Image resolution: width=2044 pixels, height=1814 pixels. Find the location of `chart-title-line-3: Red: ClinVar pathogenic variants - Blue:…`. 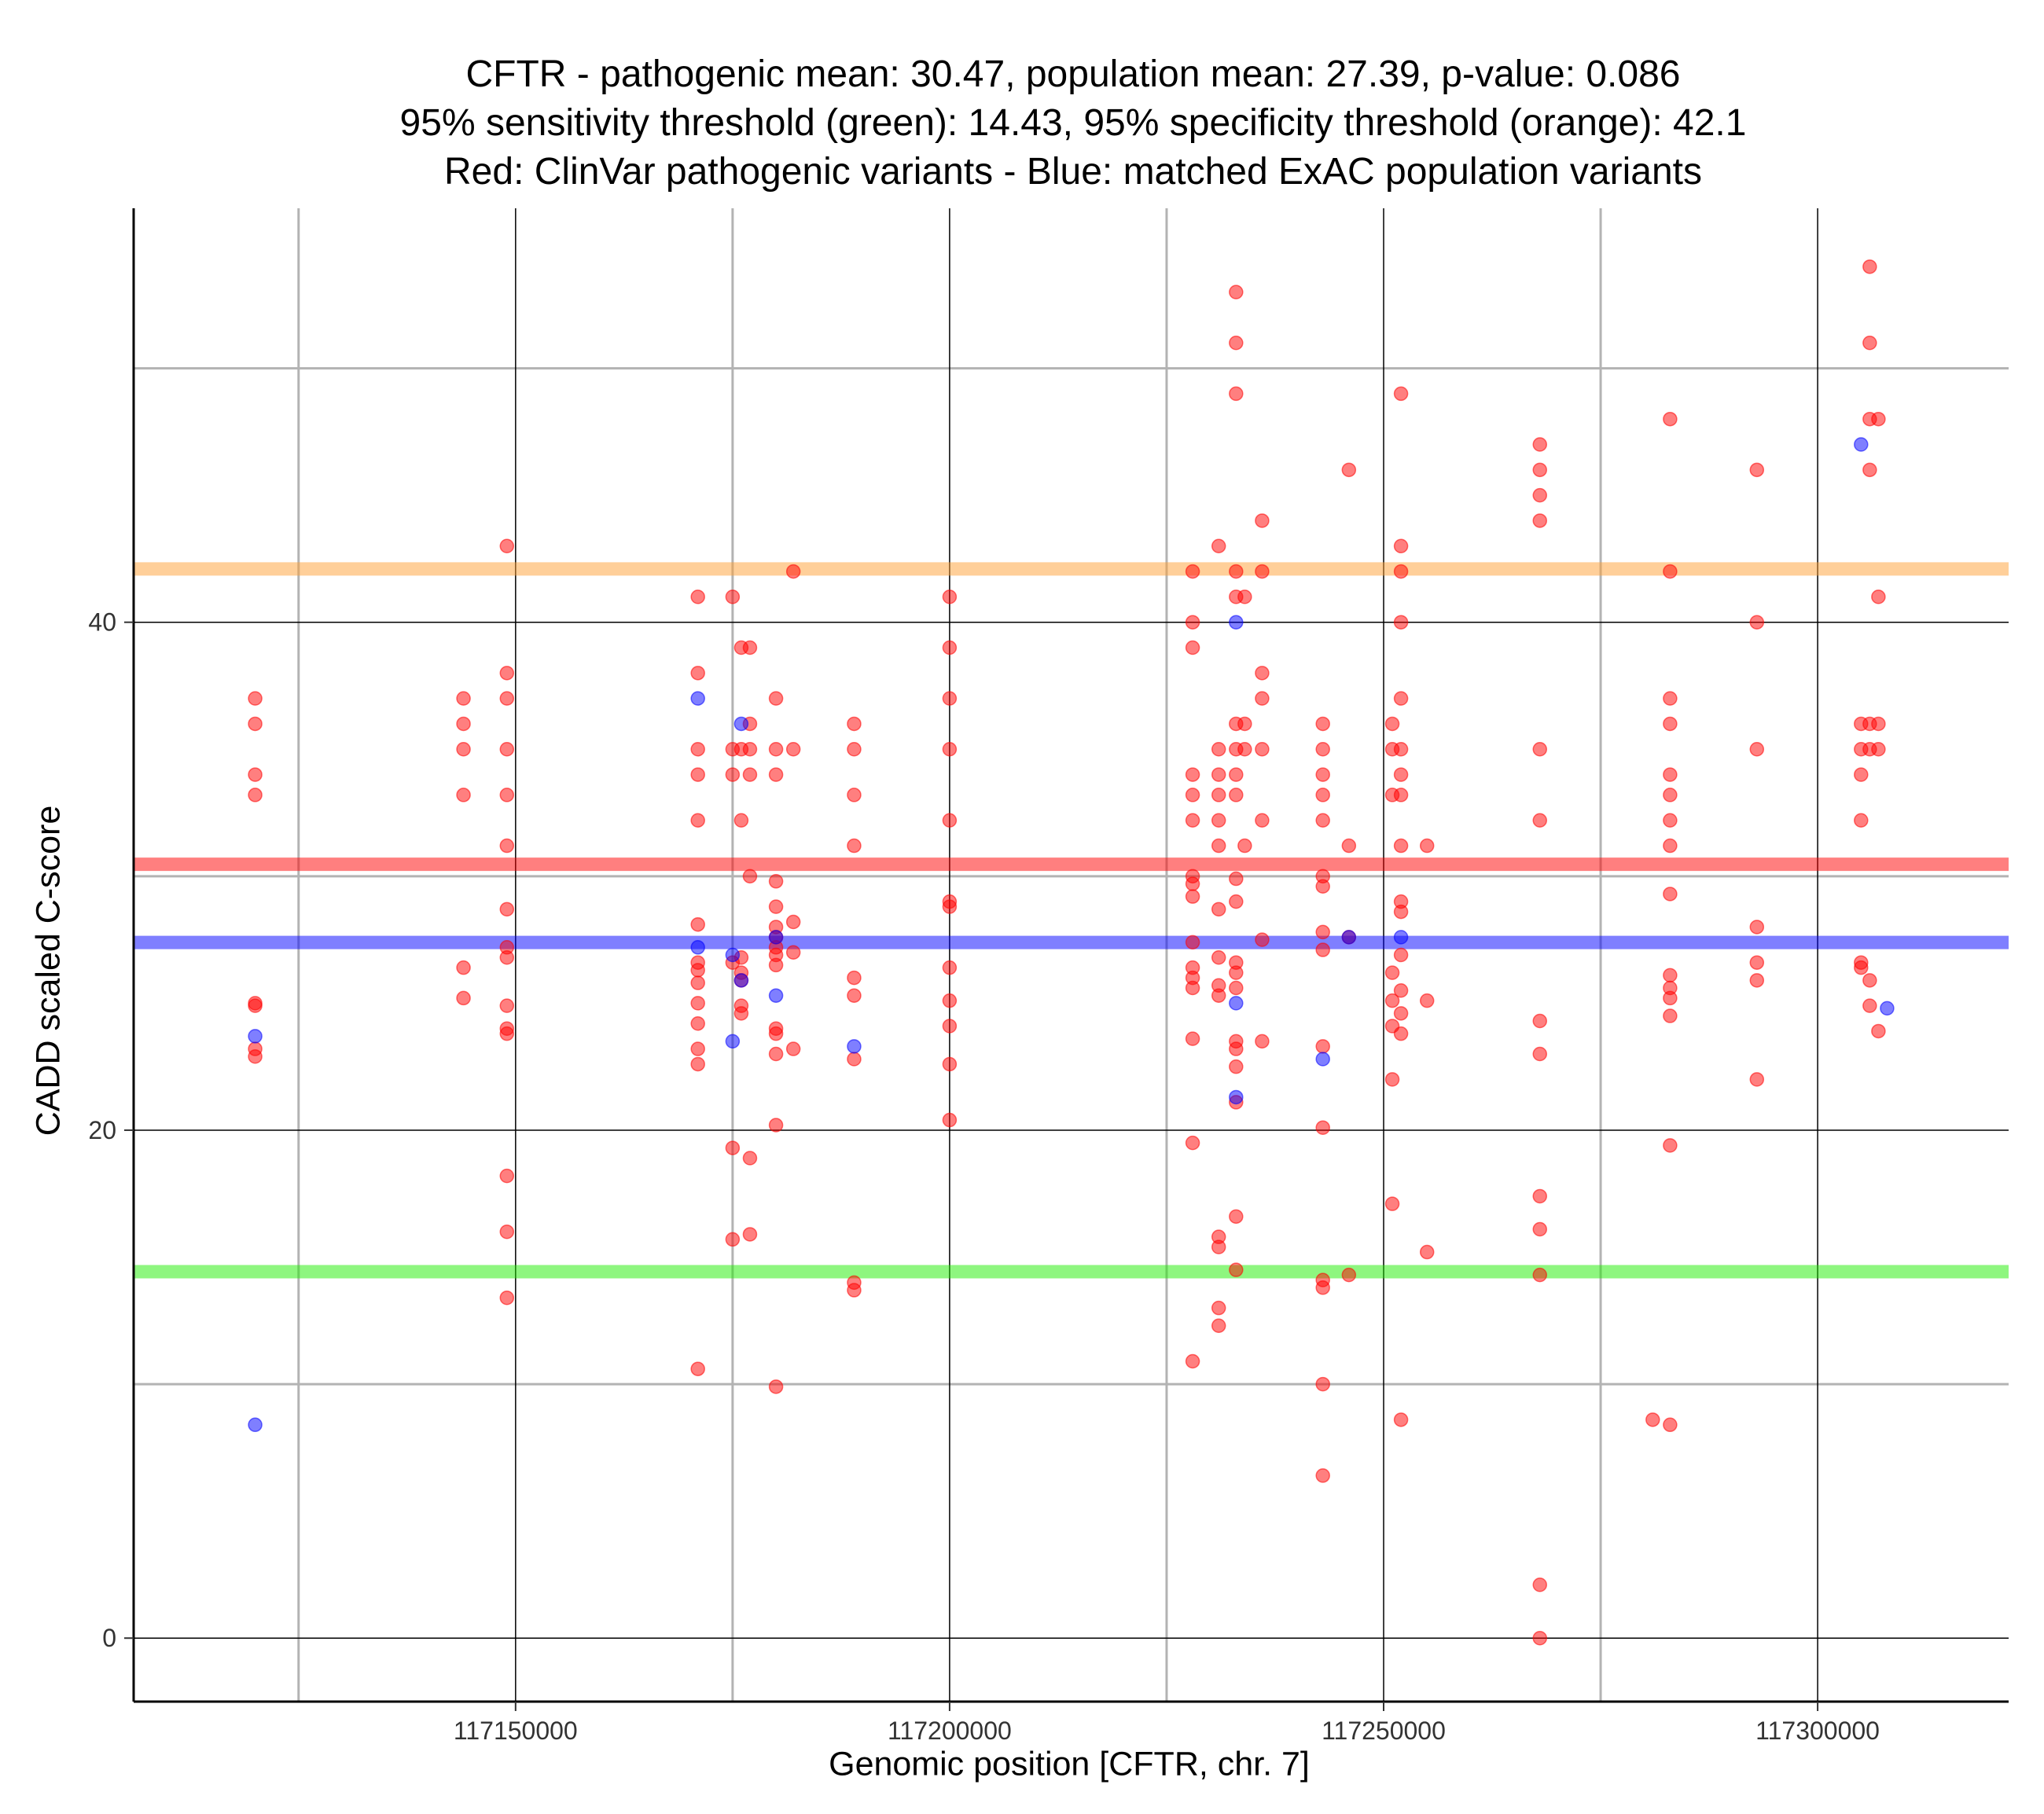

chart-title-line-3: Red: ClinVar pathogenic variants - Blue:… is located at coordinates (1073, 172).